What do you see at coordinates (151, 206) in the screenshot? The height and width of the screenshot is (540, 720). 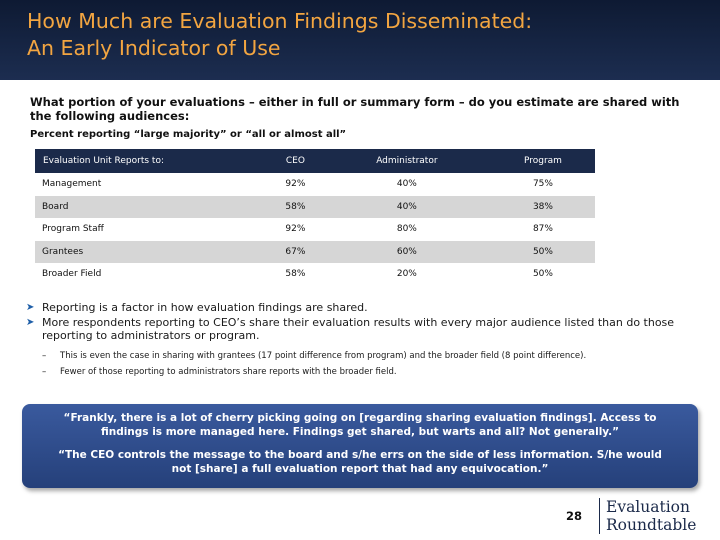 I see `row-label: Board` at bounding box center [151, 206].